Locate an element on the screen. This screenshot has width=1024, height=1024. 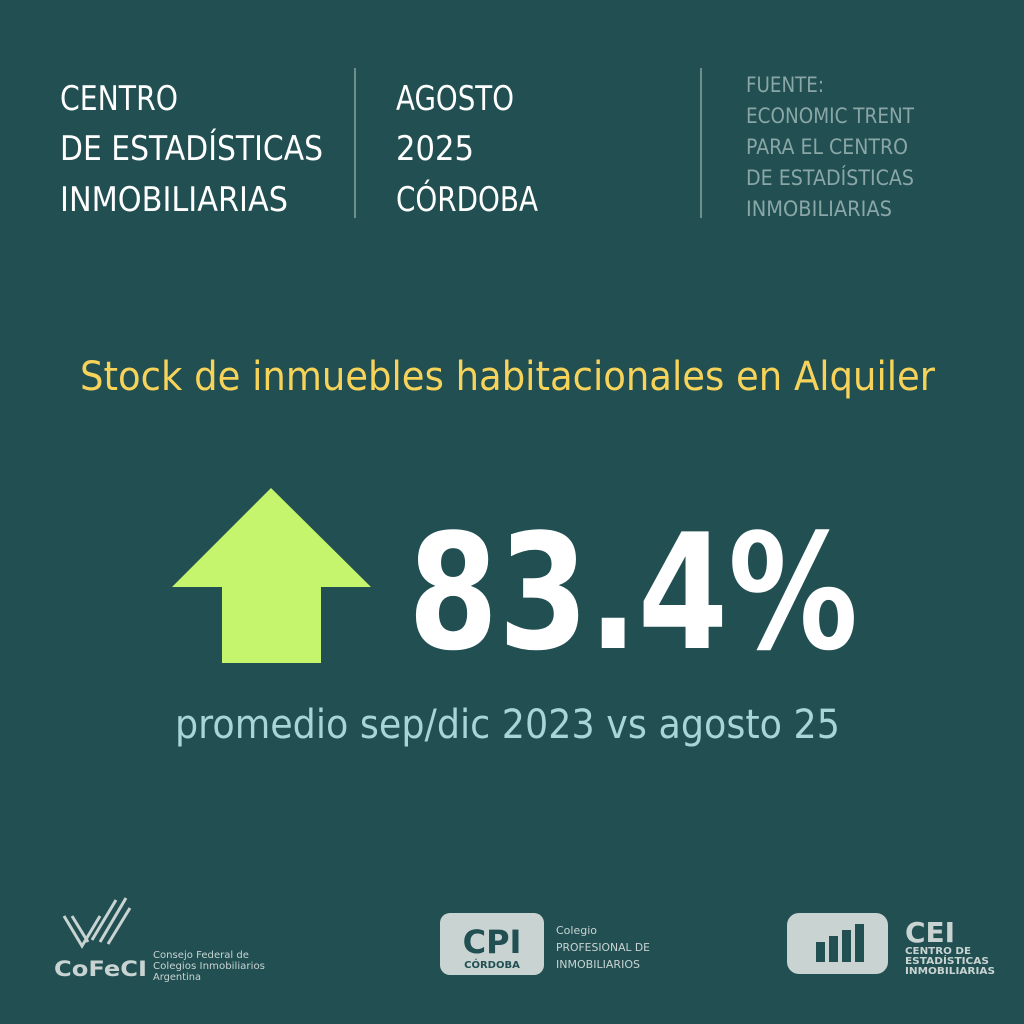
header-line: CENTRO is located at coordinates (119, 99).